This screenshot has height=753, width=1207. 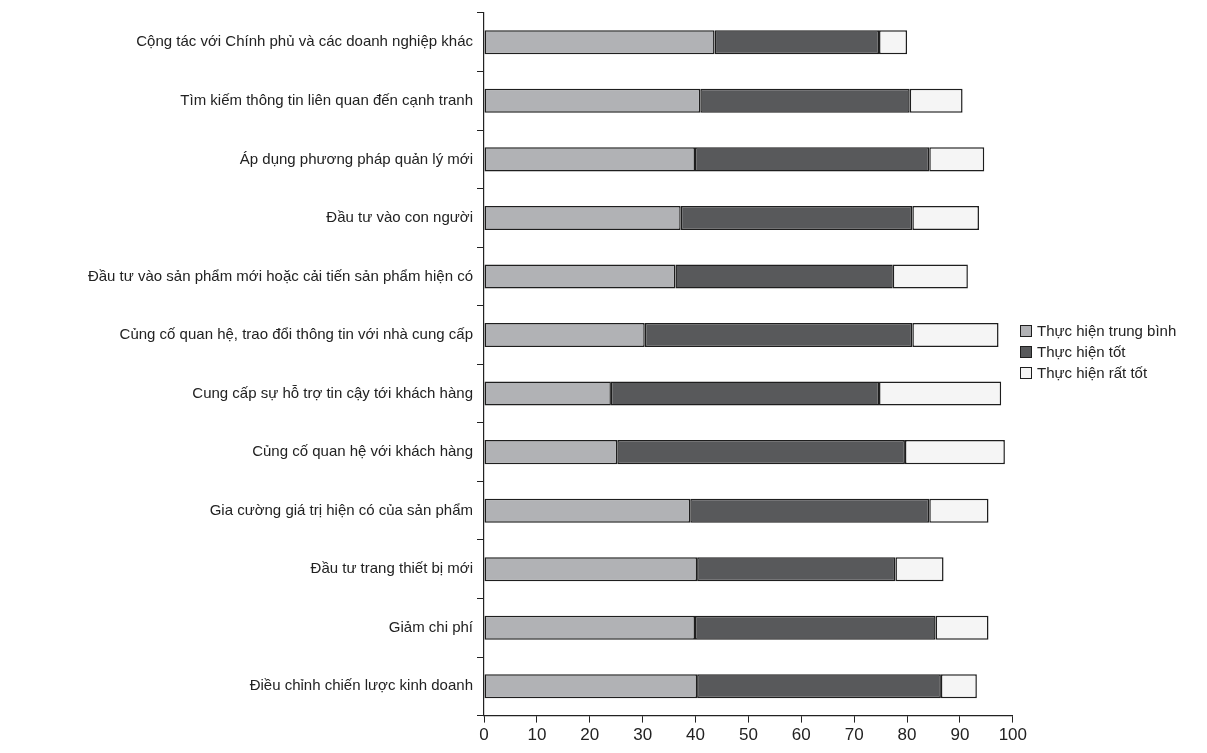 What do you see at coordinates (590, 735) in the screenshot?
I see `x-tick-label: 20` at bounding box center [590, 735].